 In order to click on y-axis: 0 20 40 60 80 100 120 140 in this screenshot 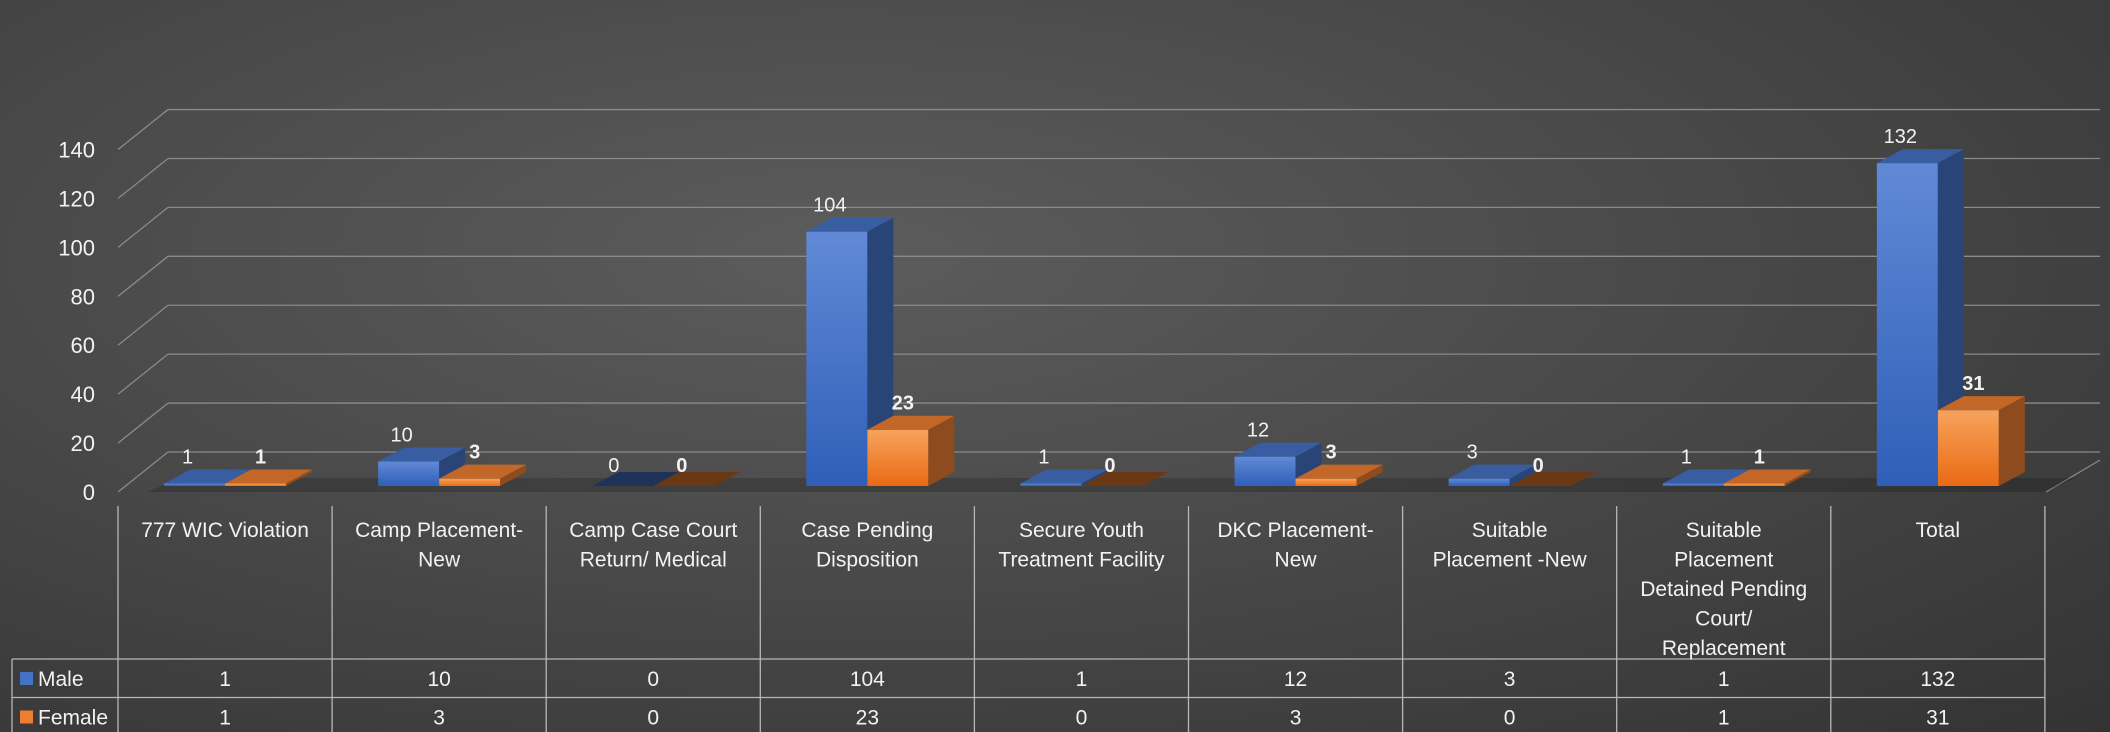, I will do `click(76, 321)`.